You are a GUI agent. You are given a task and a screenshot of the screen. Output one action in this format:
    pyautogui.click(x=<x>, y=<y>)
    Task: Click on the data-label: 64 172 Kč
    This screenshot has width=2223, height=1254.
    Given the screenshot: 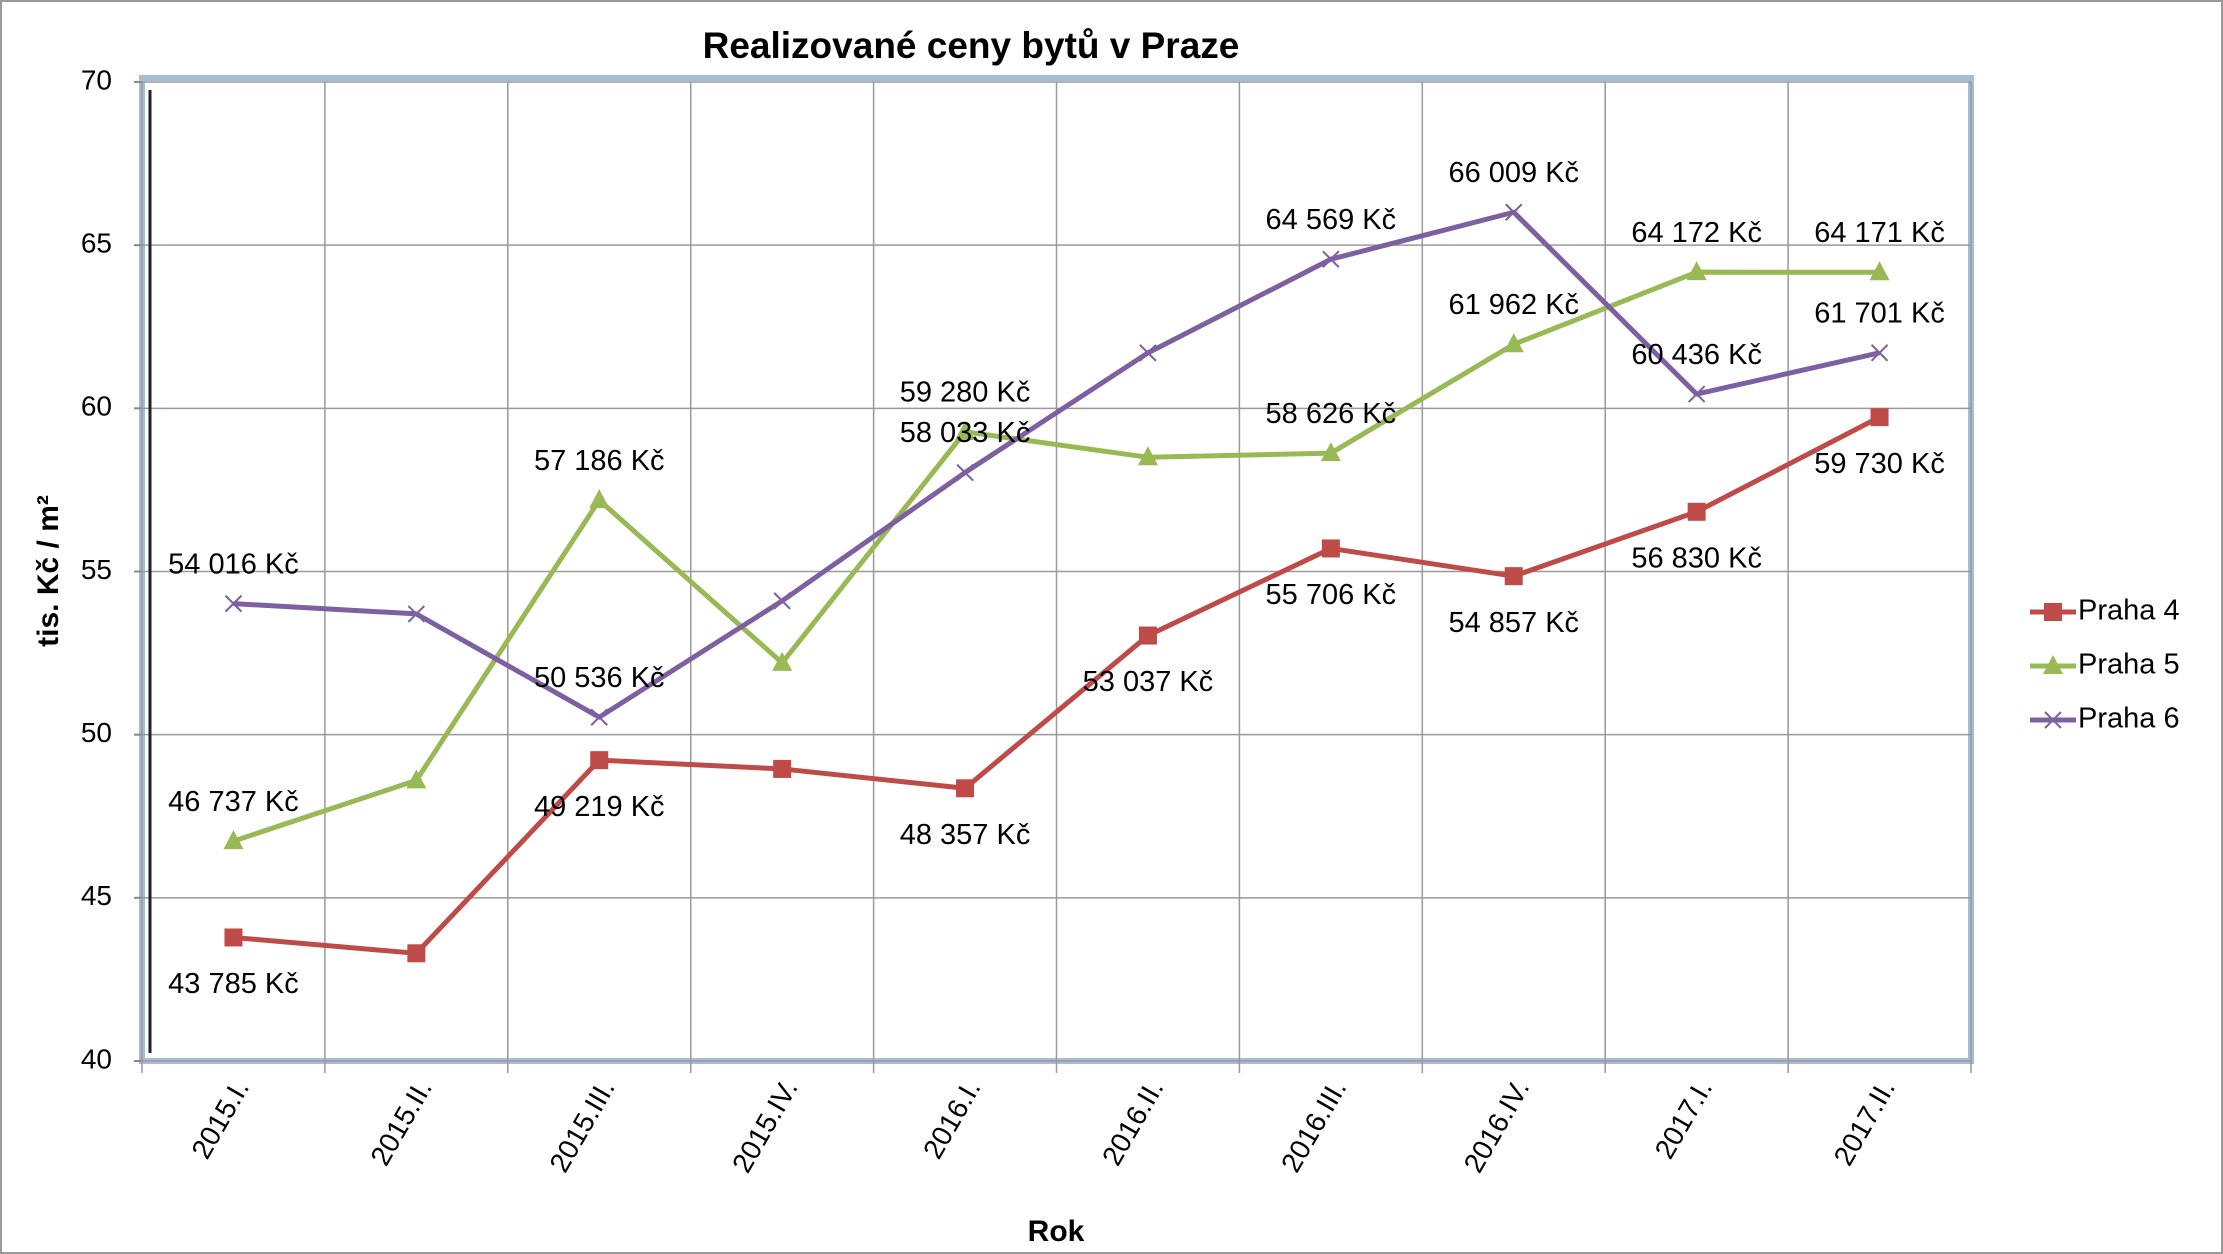 What is the action you would take?
    pyautogui.click(x=1696, y=233)
    